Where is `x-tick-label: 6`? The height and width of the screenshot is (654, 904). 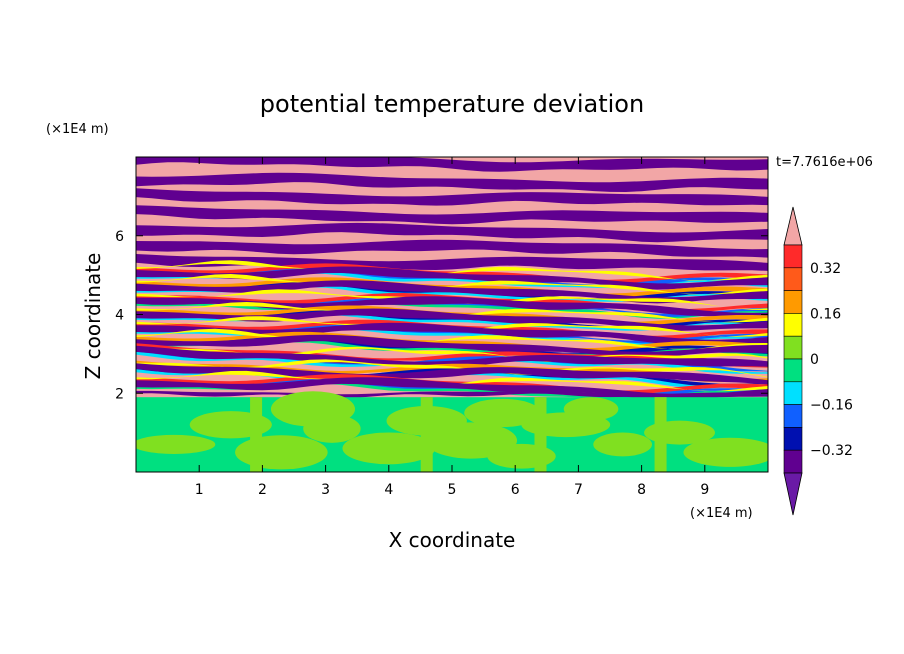
x-tick-label: 6 is located at coordinates (515, 490).